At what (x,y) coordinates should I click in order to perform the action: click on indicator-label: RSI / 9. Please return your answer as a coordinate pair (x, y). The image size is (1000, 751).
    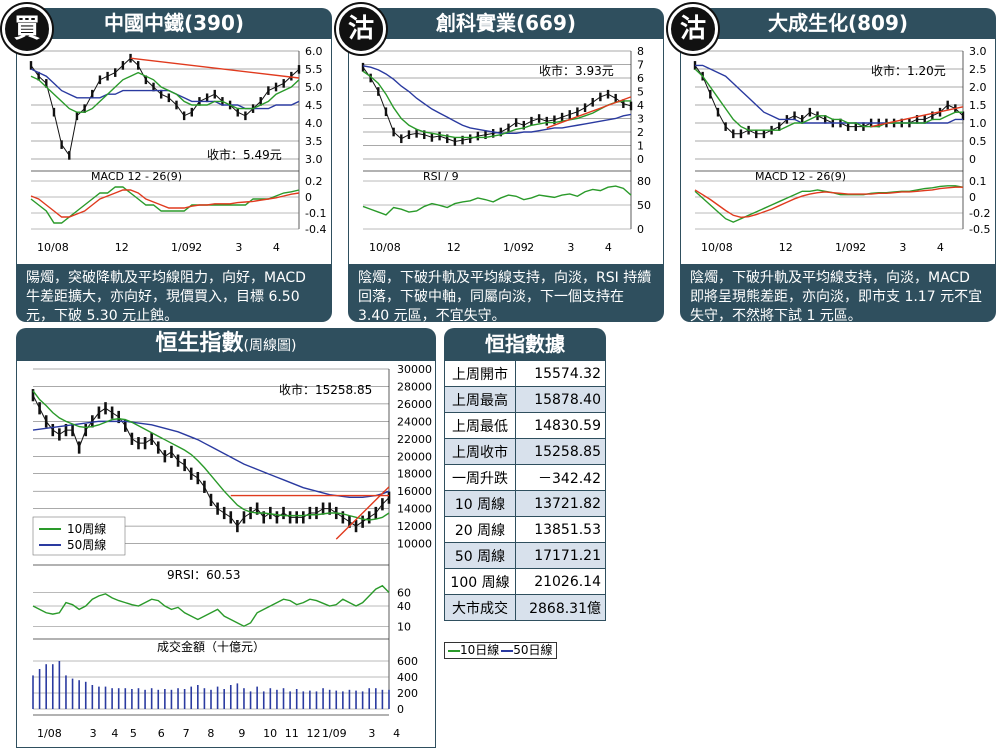
    Looking at the image, I should click on (441, 176).